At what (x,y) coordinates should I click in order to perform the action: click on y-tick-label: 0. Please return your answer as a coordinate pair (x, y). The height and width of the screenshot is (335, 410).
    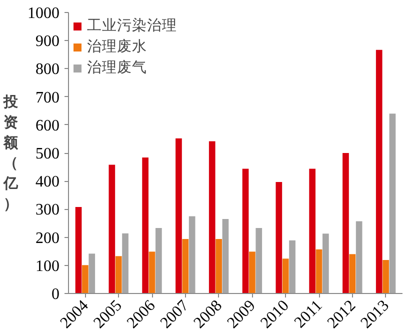
    Looking at the image, I should click on (56, 294).